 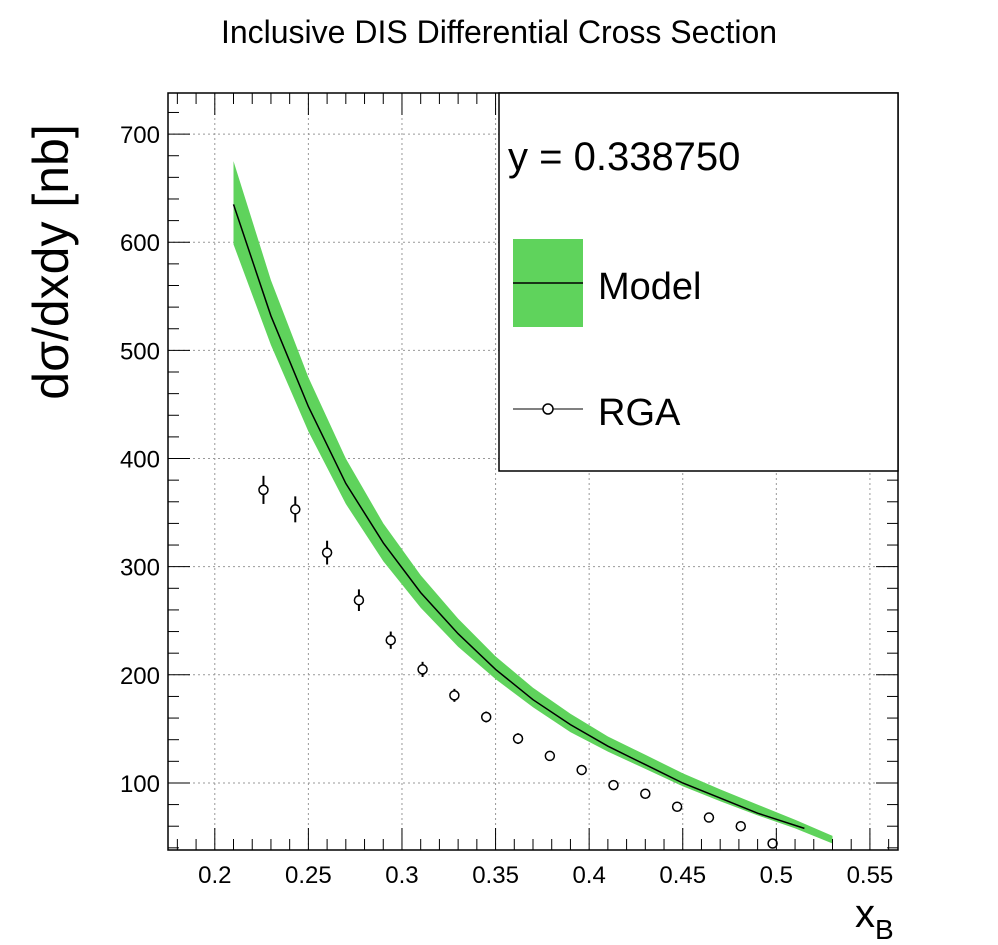 What do you see at coordinates (588, 875) in the screenshot?
I see `x-tick-label: 0.4` at bounding box center [588, 875].